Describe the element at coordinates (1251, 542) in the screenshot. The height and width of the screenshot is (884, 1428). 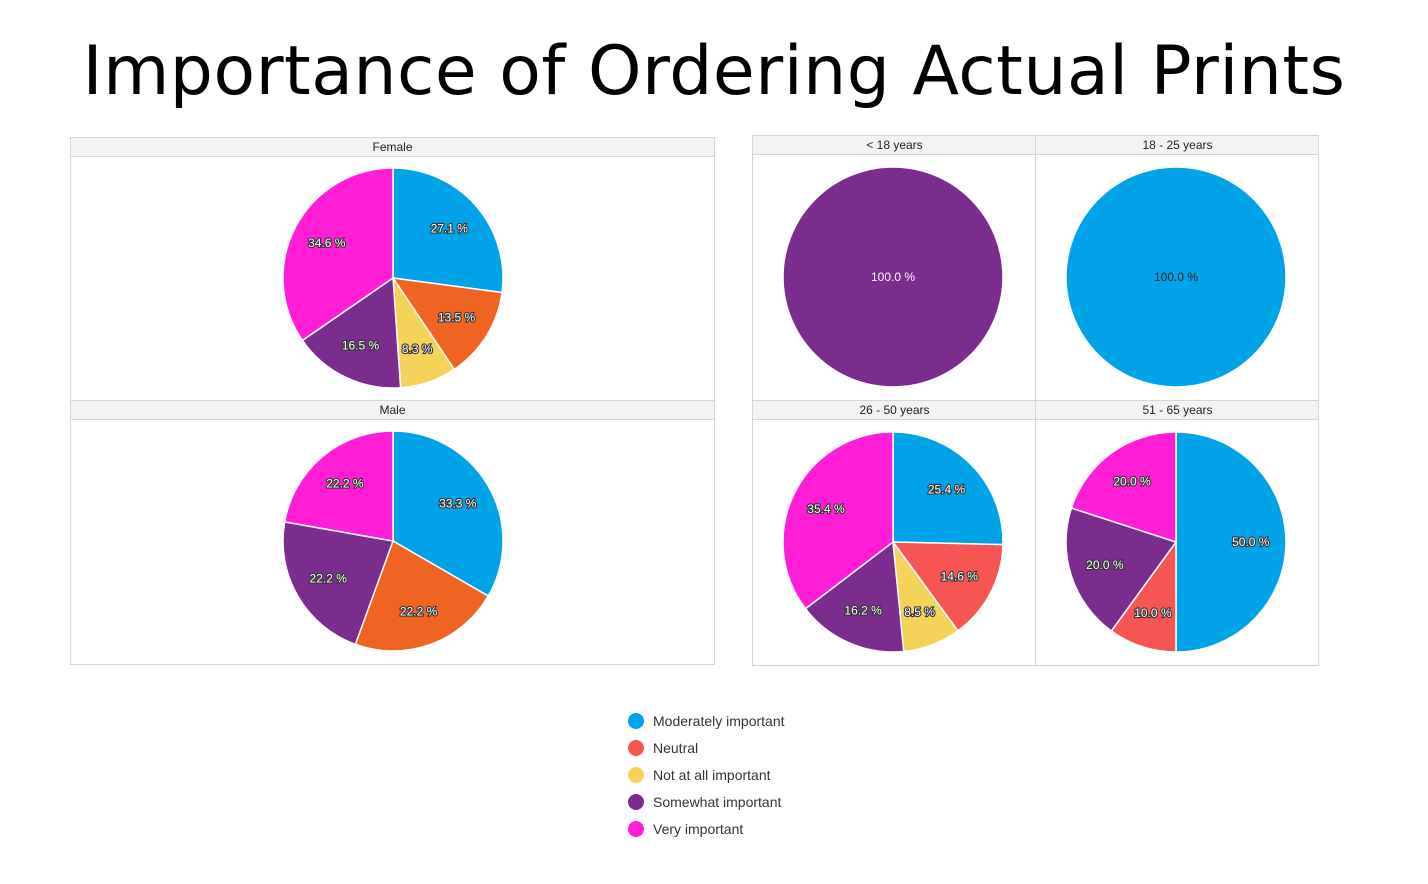
I see `pie-slice-value-label: 50.0 %` at that location.